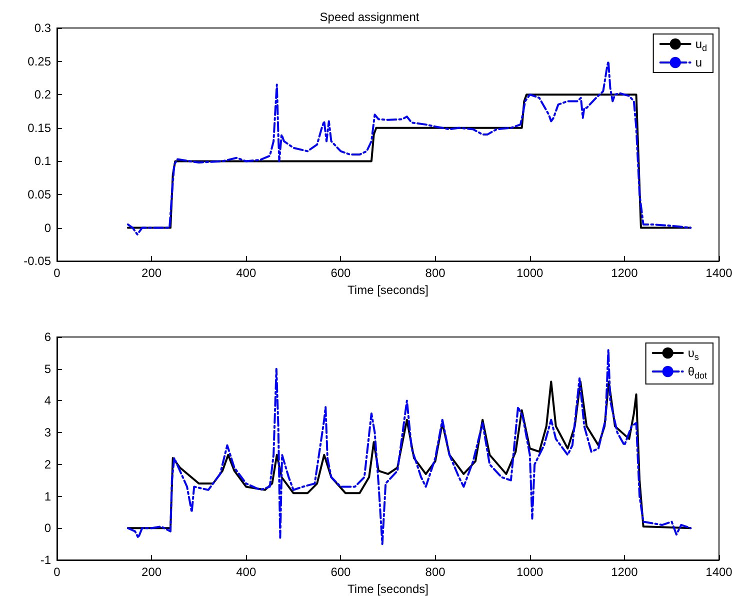 The height and width of the screenshot is (602, 739). Describe the element at coordinates (48, 464) in the screenshot. I see `y-tick-label: 2` at that location.